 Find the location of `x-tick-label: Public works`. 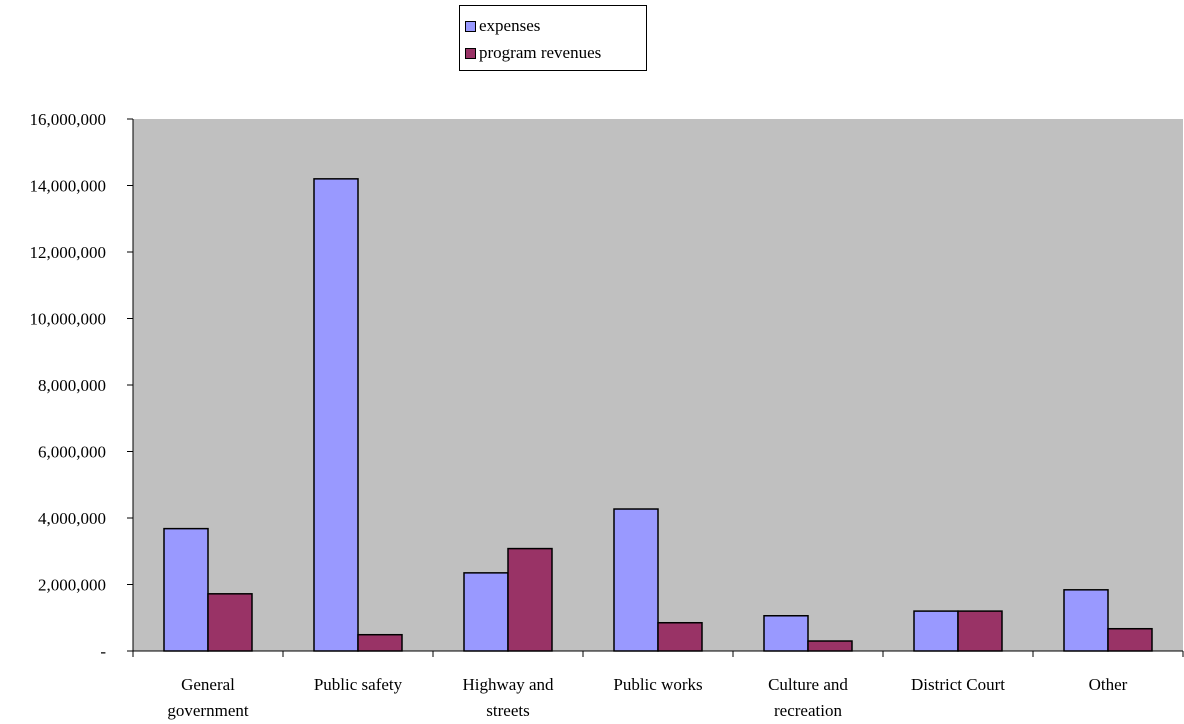

x-tick-label: Public works is located at coordinates (657, 684).